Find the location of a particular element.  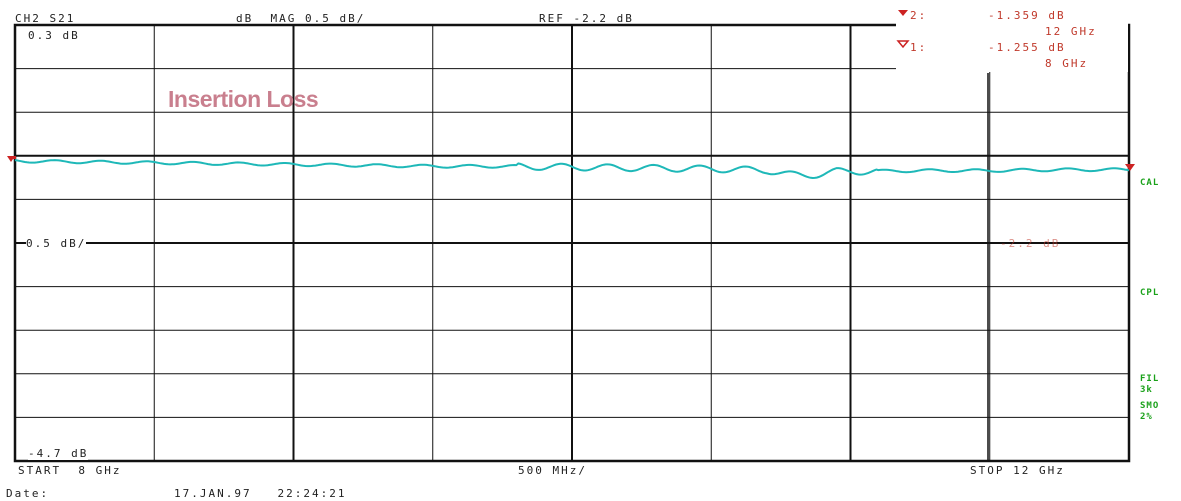

marker-2-freq: 12 GHz is located at coordinates (1071, 31).